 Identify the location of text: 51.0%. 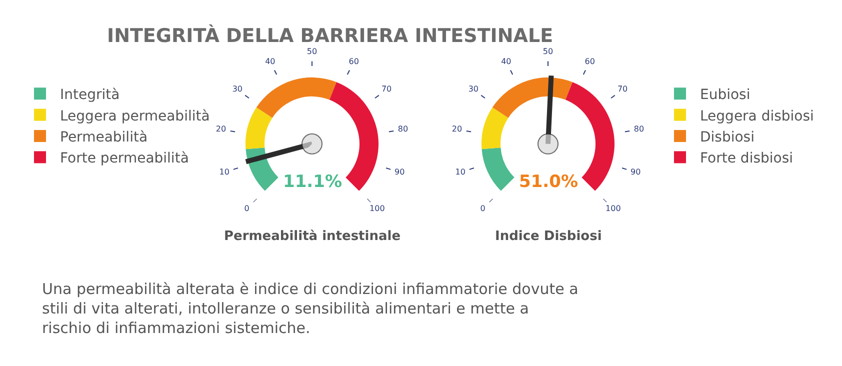
(548, 182).